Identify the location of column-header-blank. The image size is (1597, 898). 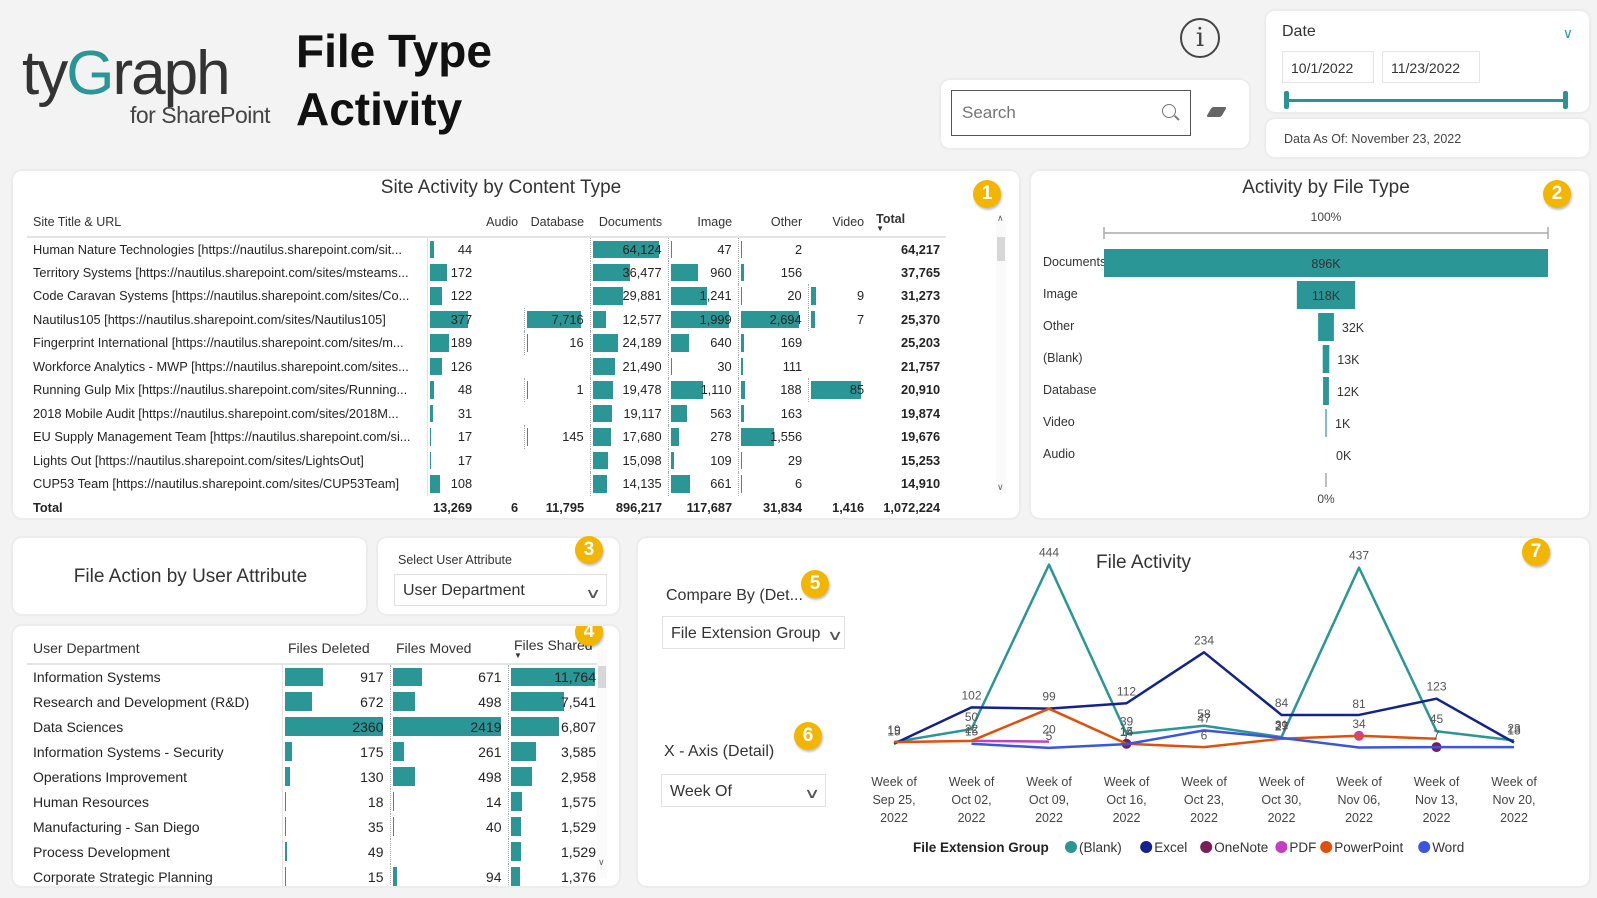
(452, 222).